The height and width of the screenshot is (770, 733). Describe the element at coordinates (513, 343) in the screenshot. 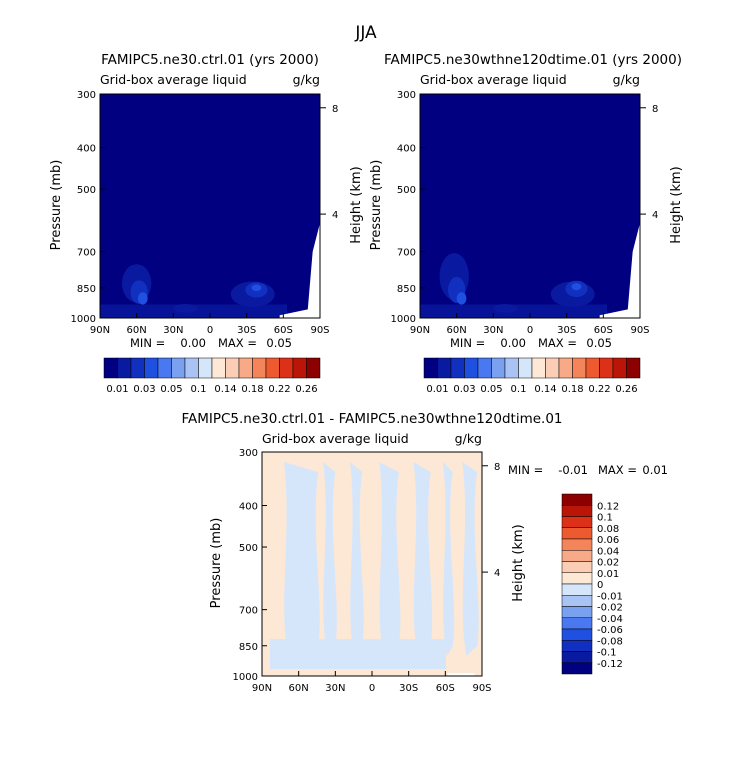

I see `panel2-min-value: 0.00` at that location.